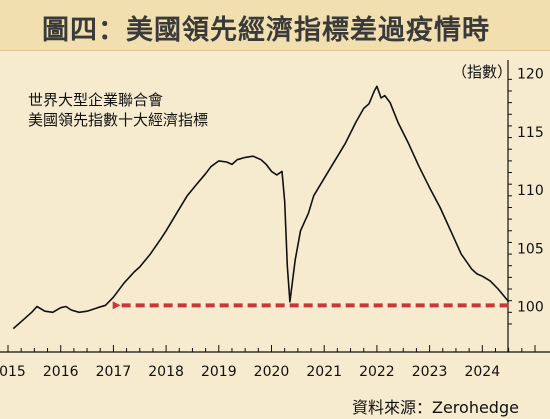 The image size is (550, 419). I want to click on x-tick-label: 2015, so click(13, 372).